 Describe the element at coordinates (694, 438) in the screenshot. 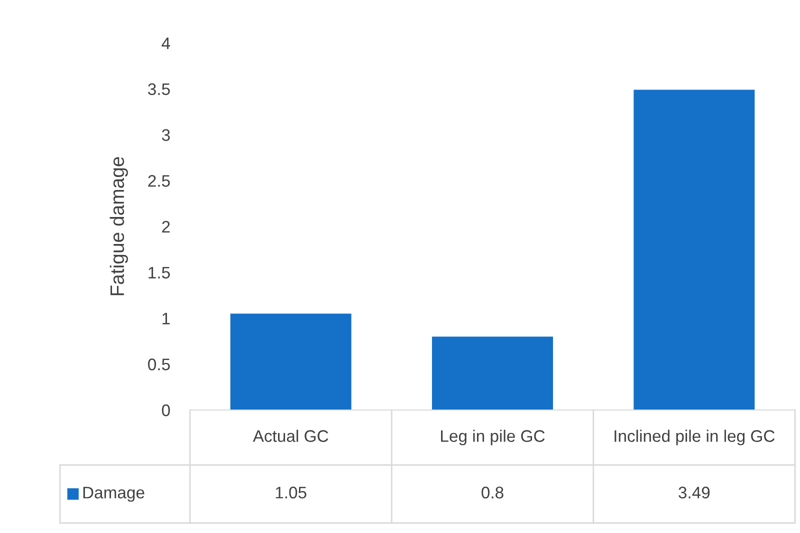

I see `x-tick-label: Inclined pile in leg GC` at that location.